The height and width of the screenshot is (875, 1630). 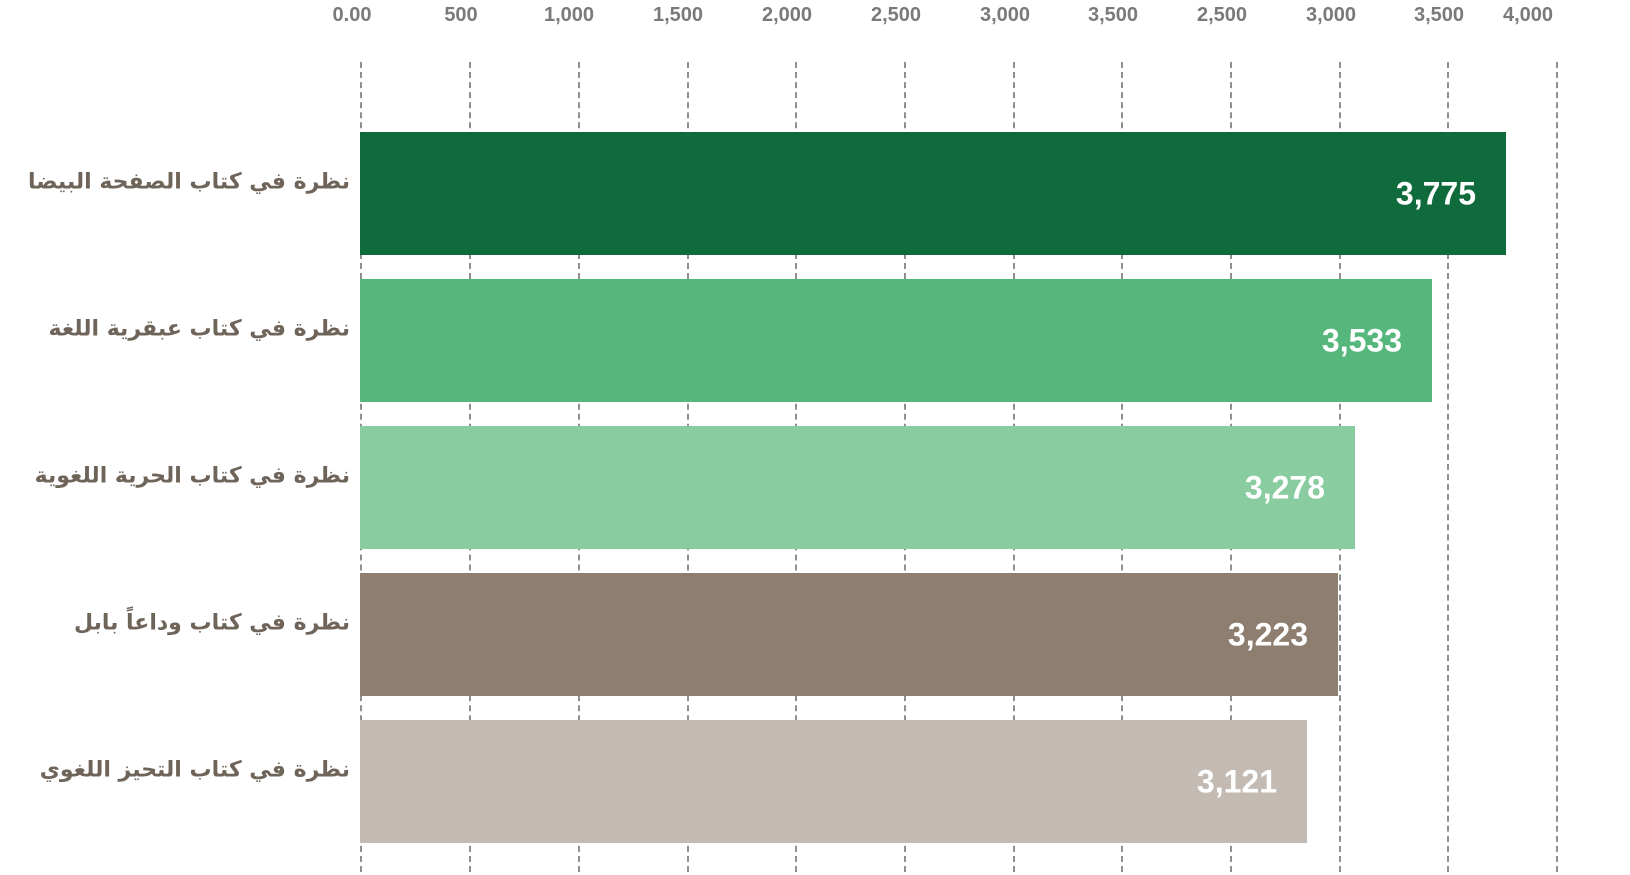 What do you see at coordinates (188, 181) in the screenshot?
I see `category-label: نظرة في كتاب الصفحة البيضا` at bounding box center [188, 181].